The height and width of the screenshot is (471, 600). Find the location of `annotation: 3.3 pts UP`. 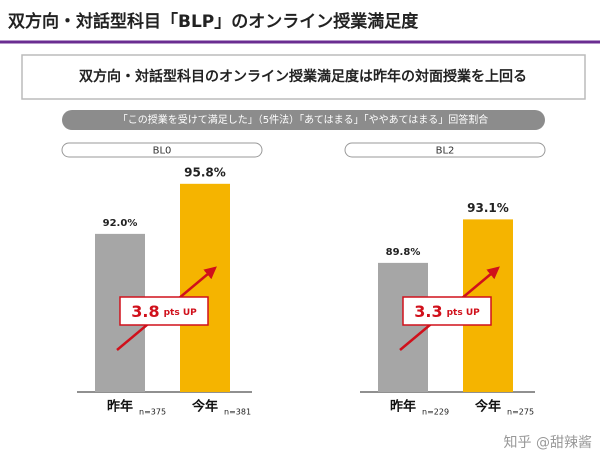

annotation: 3.3 pts UP is located at coordinates (447, 311).